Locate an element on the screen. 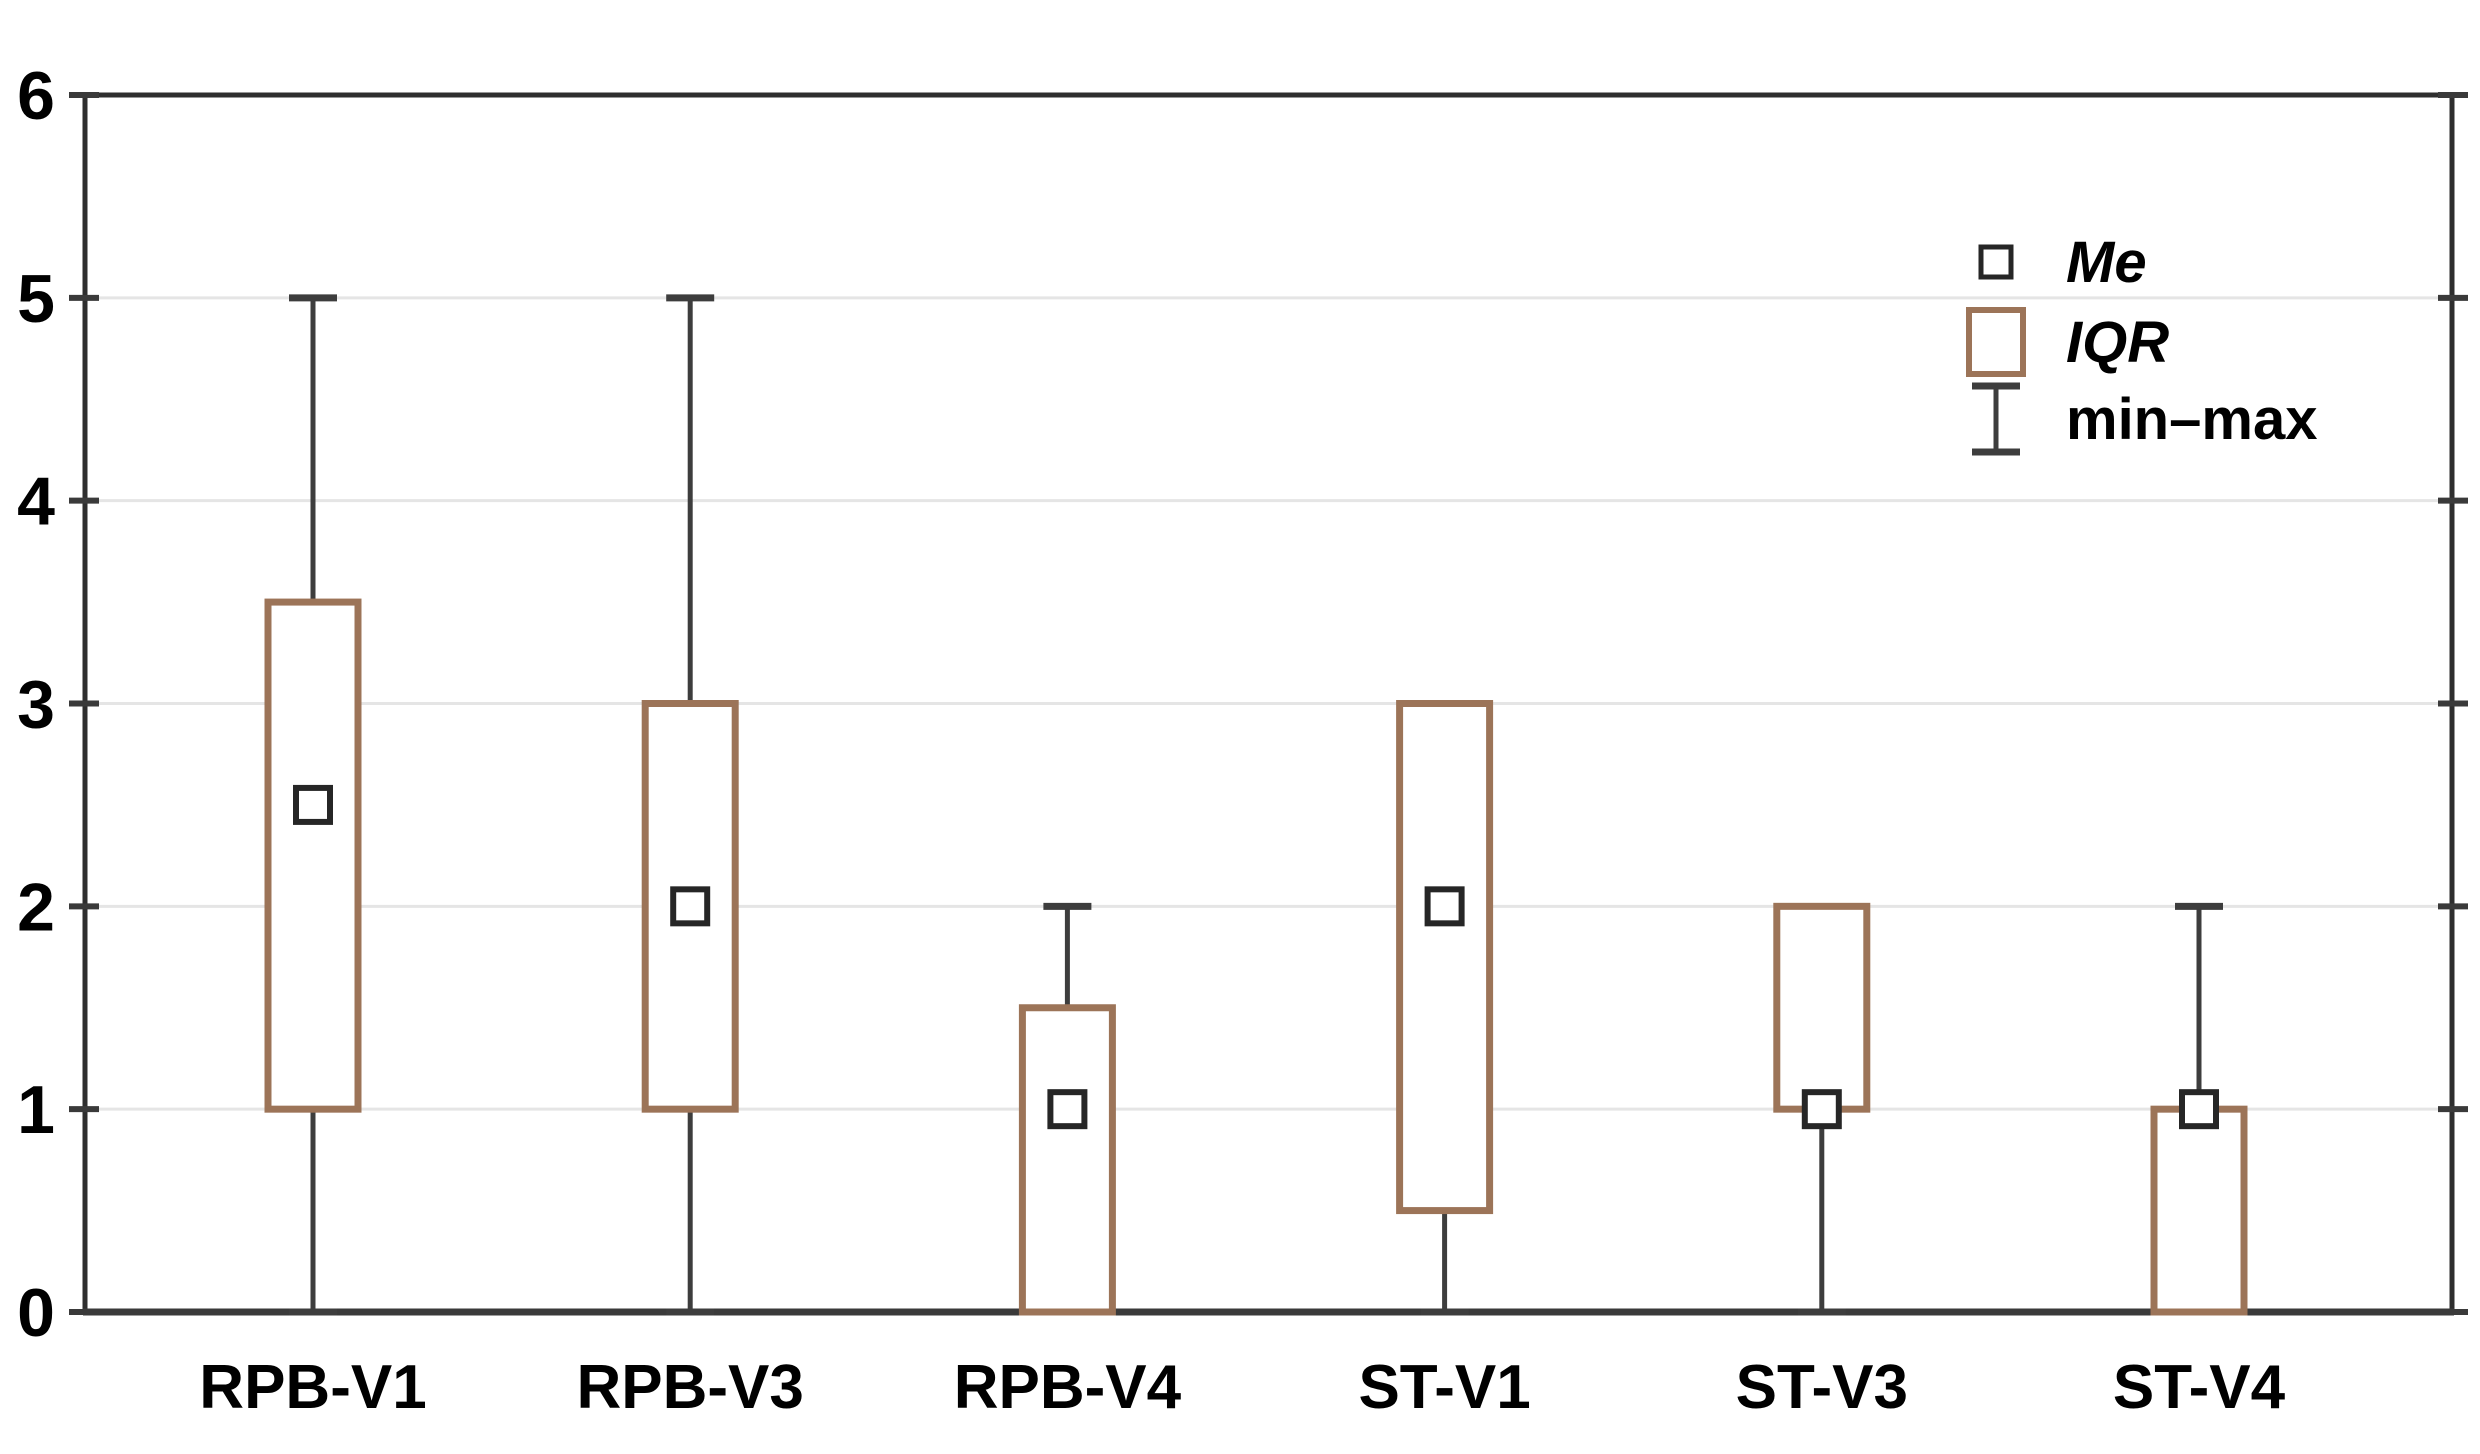 The height and width of the screenshot is (1454, 2480). box-group-ST-V1 is located at coordinates (1445, 1008).